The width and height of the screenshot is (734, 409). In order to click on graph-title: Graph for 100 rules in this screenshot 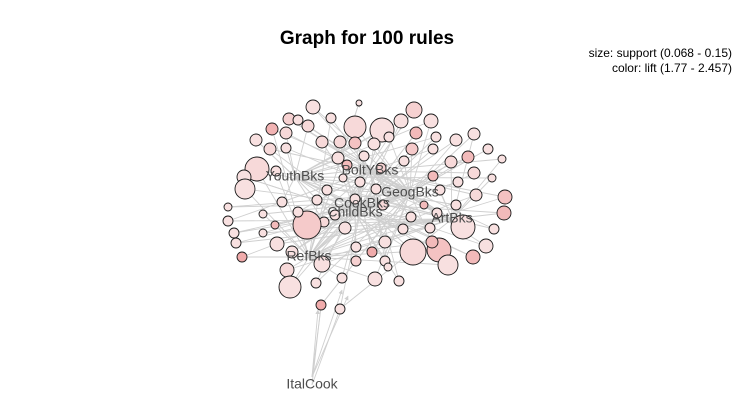, I will do `click(367, 38)`.